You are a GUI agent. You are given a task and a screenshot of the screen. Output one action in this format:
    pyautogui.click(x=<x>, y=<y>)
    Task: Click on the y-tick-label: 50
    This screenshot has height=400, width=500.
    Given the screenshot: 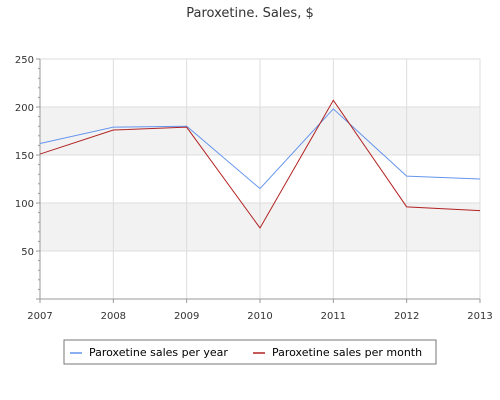 What is the action you would take?
    pyautogui.click(x=27, y=252)
    